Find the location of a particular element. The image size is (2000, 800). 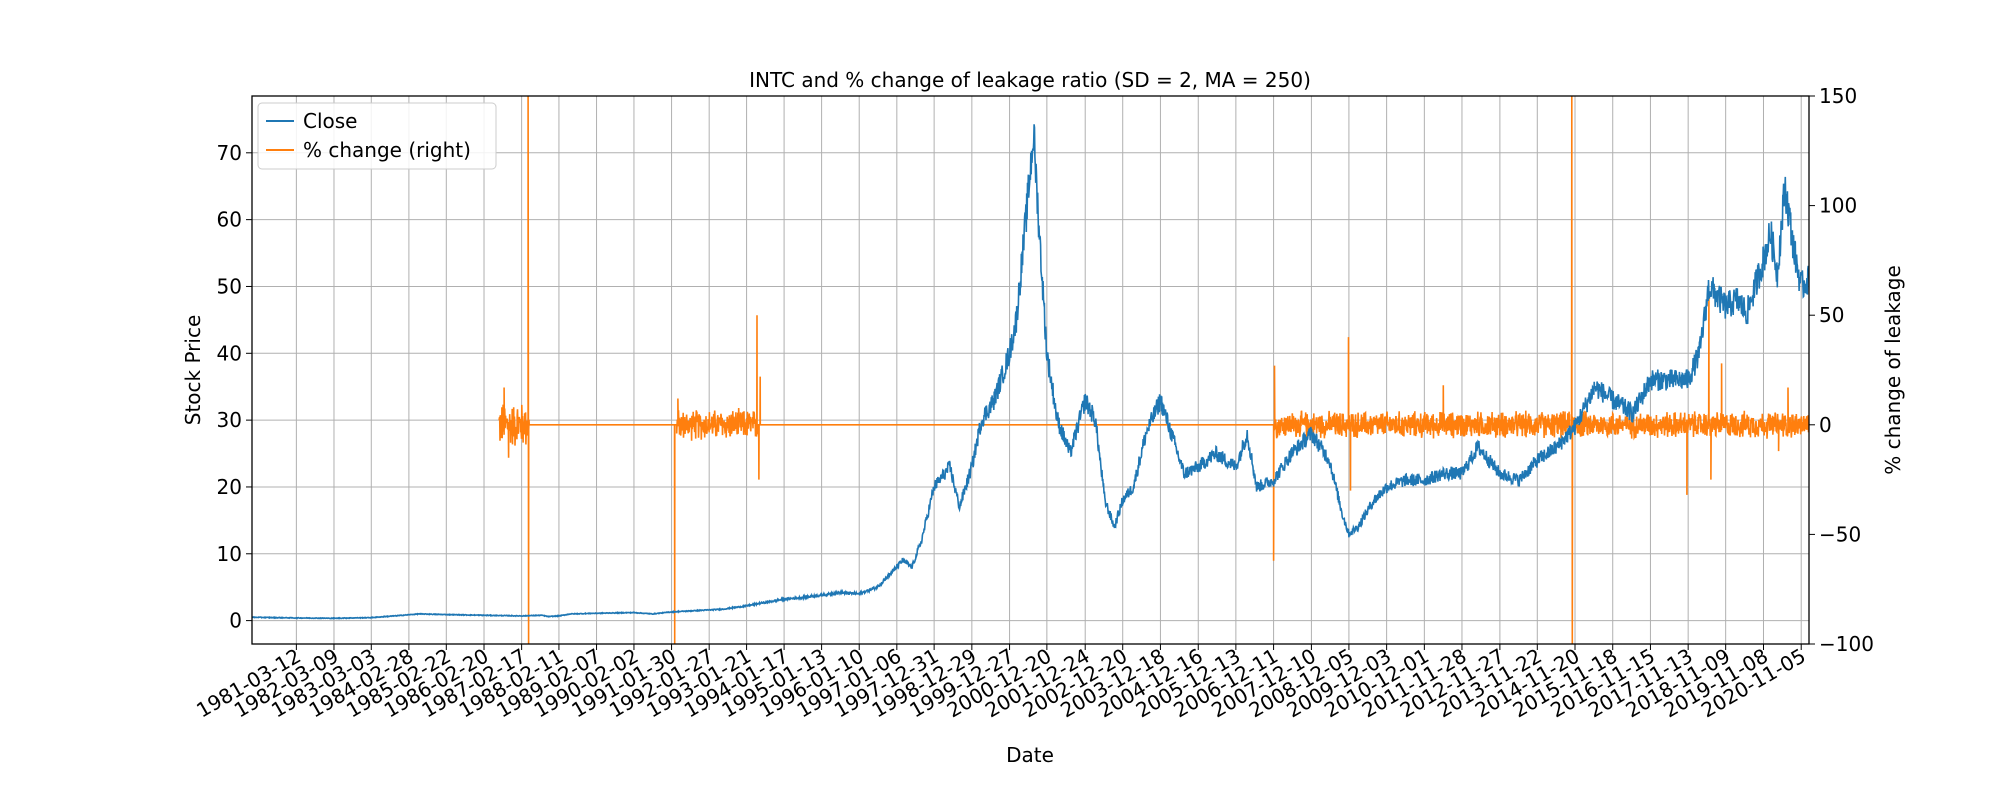

y-tick-label-right: −50 is located at coordinates (1840, 534).